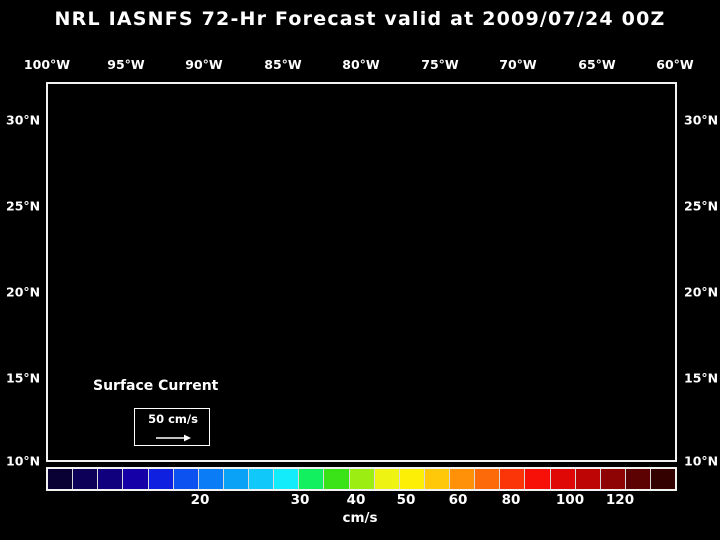 The height and width of the screenshot is (540, 720). I want to click on colorbar-tick-label: 120, so click(620, 500).